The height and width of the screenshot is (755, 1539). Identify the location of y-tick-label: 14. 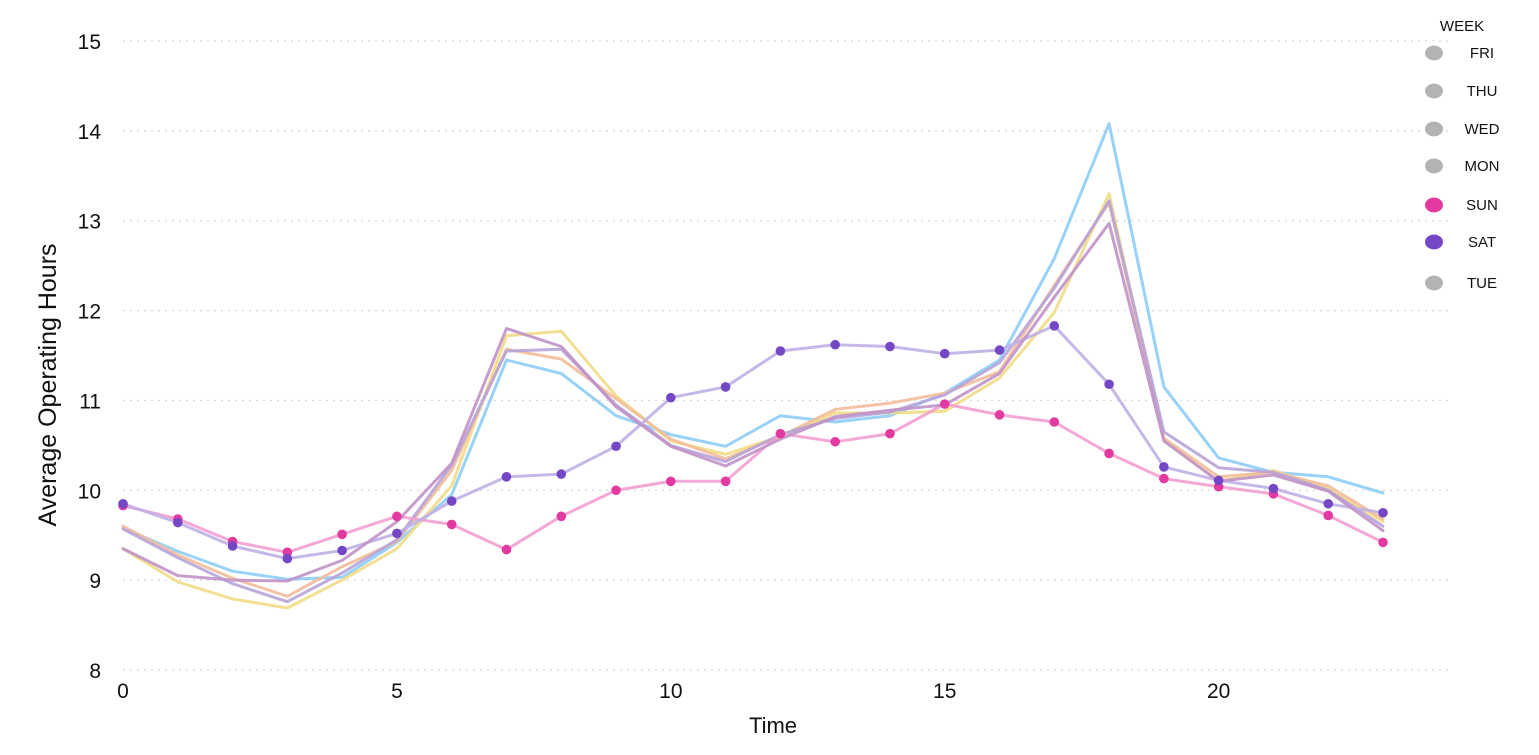
(90, 132).